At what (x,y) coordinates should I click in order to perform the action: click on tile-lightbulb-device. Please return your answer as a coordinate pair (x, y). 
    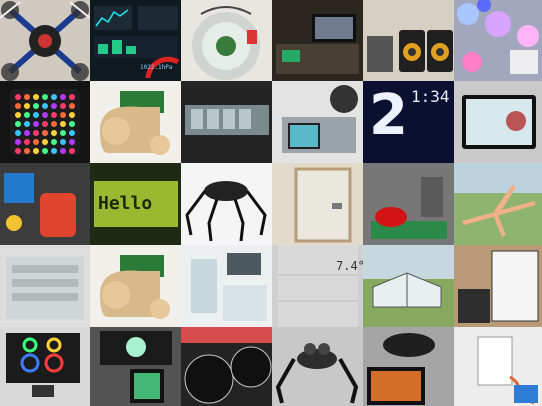
    Looking at the image, I should click on (135, 366).